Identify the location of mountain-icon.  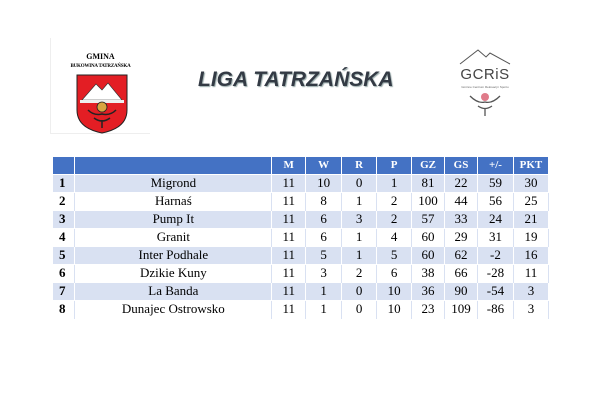
(485, 82).